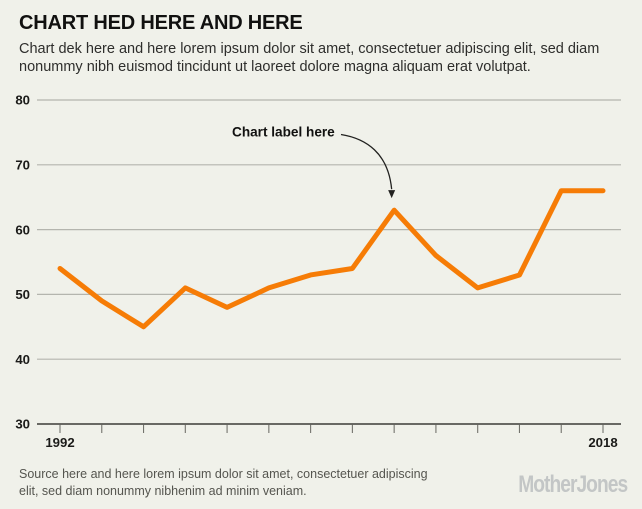  I want to click on y-axis-tick-label: 80, so click(22, 100).